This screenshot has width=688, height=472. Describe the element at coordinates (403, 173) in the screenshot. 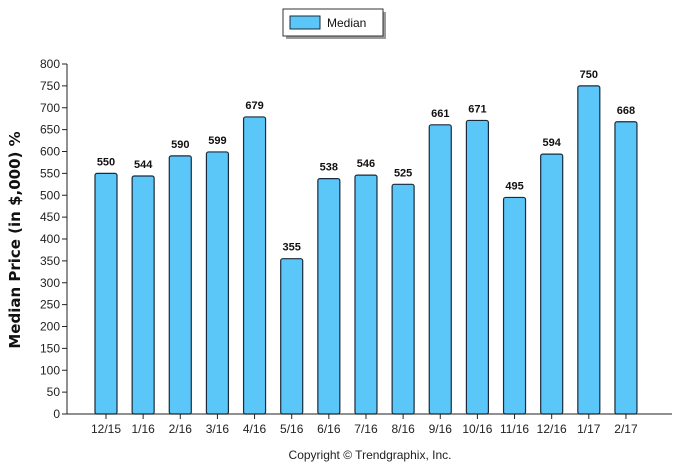

I see `bar-data-label: 525` at that location.